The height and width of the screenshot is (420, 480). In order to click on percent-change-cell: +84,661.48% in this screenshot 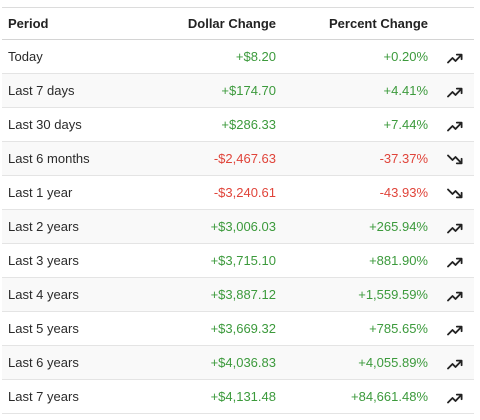, I will do `click(358, 396)`.